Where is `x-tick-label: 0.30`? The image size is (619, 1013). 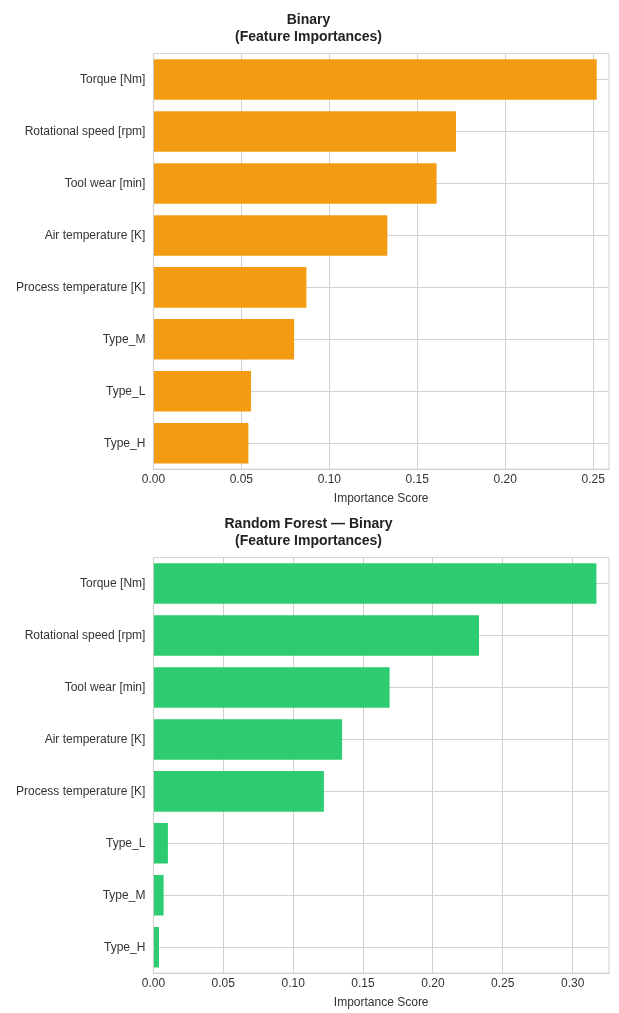
x-tick-label: 0.30 is located at coordinates (572, 982).